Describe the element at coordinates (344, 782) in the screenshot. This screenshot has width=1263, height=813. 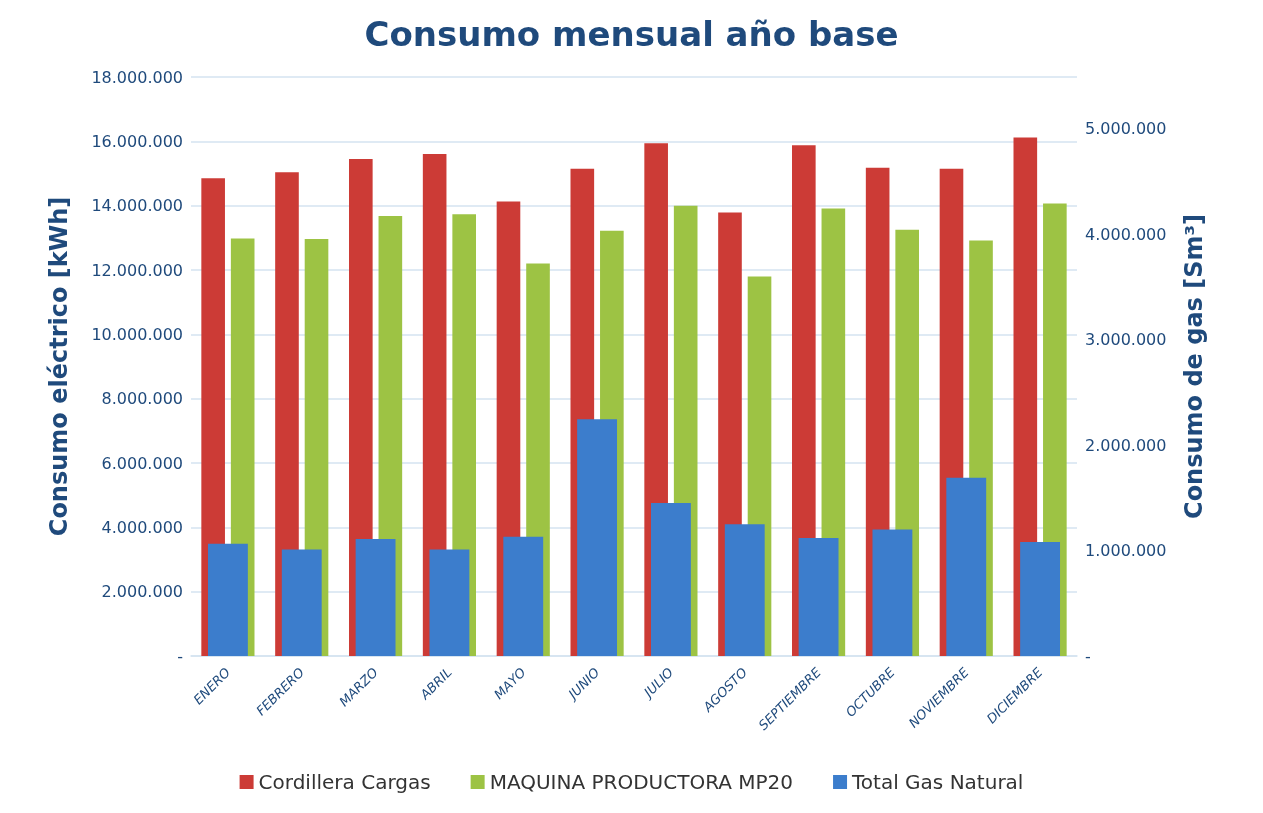
I see `legend-label: Cordillera Cargas` at that location.